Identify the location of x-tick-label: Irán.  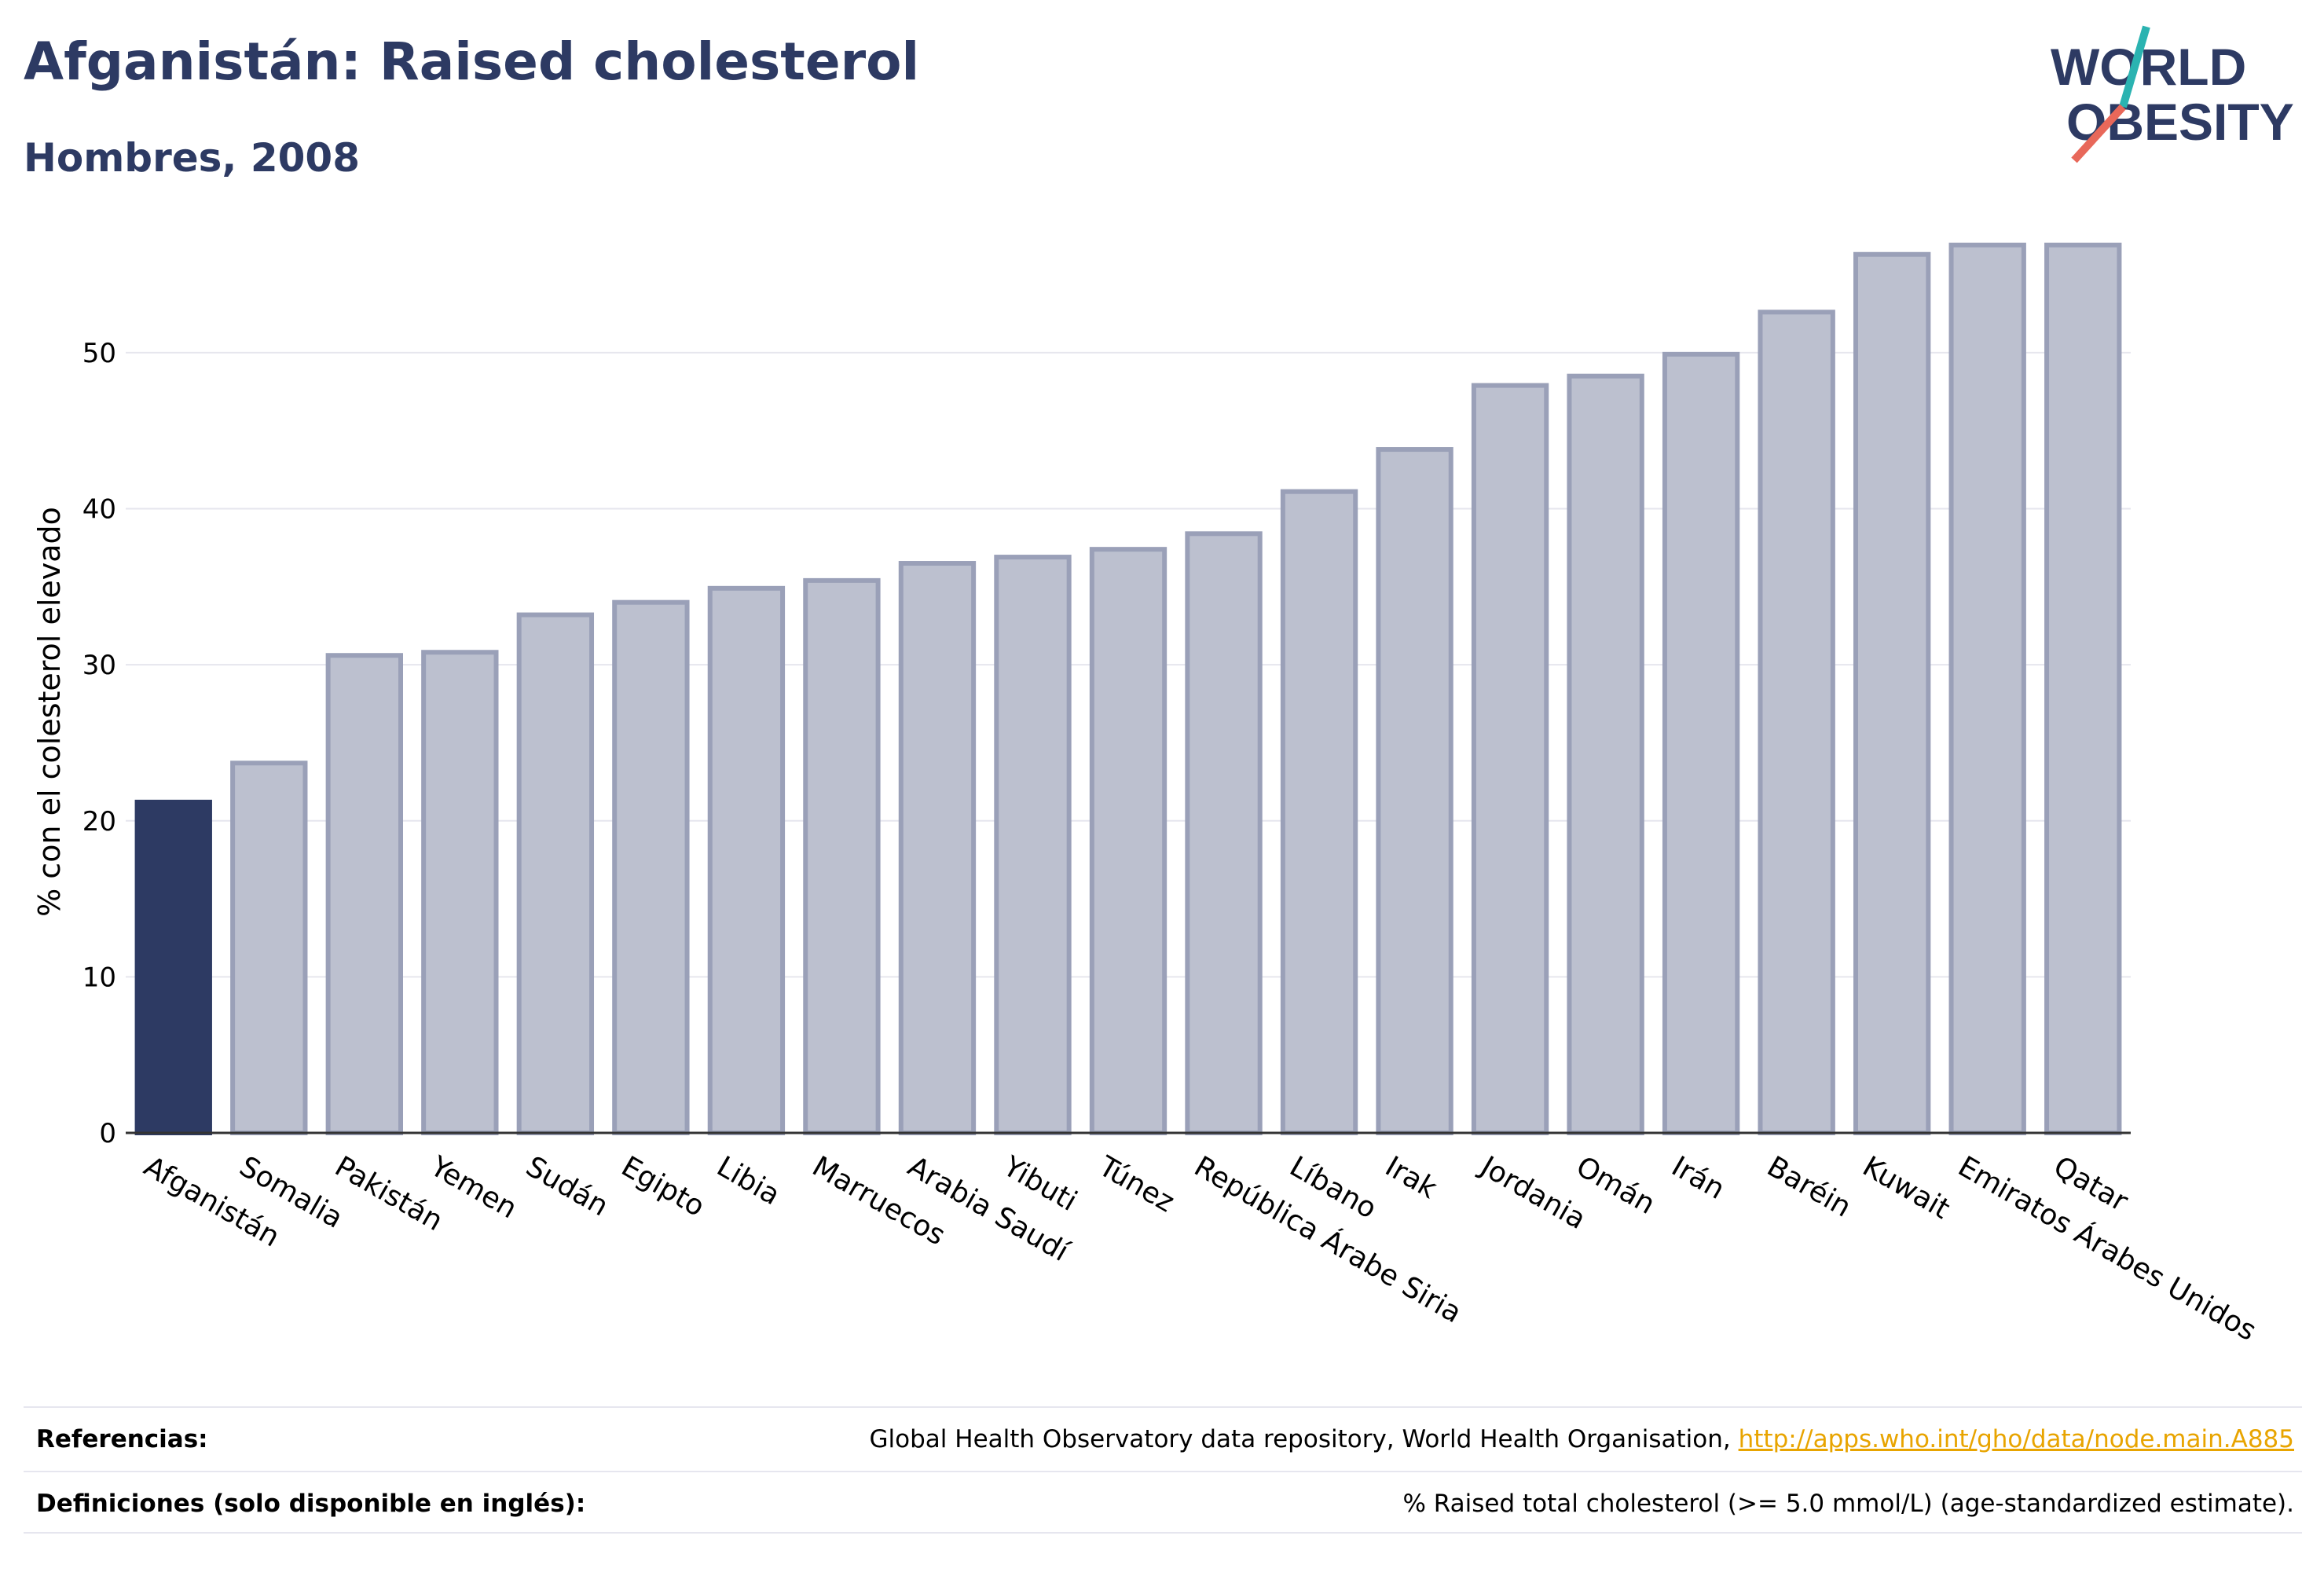
(1698, 1178).